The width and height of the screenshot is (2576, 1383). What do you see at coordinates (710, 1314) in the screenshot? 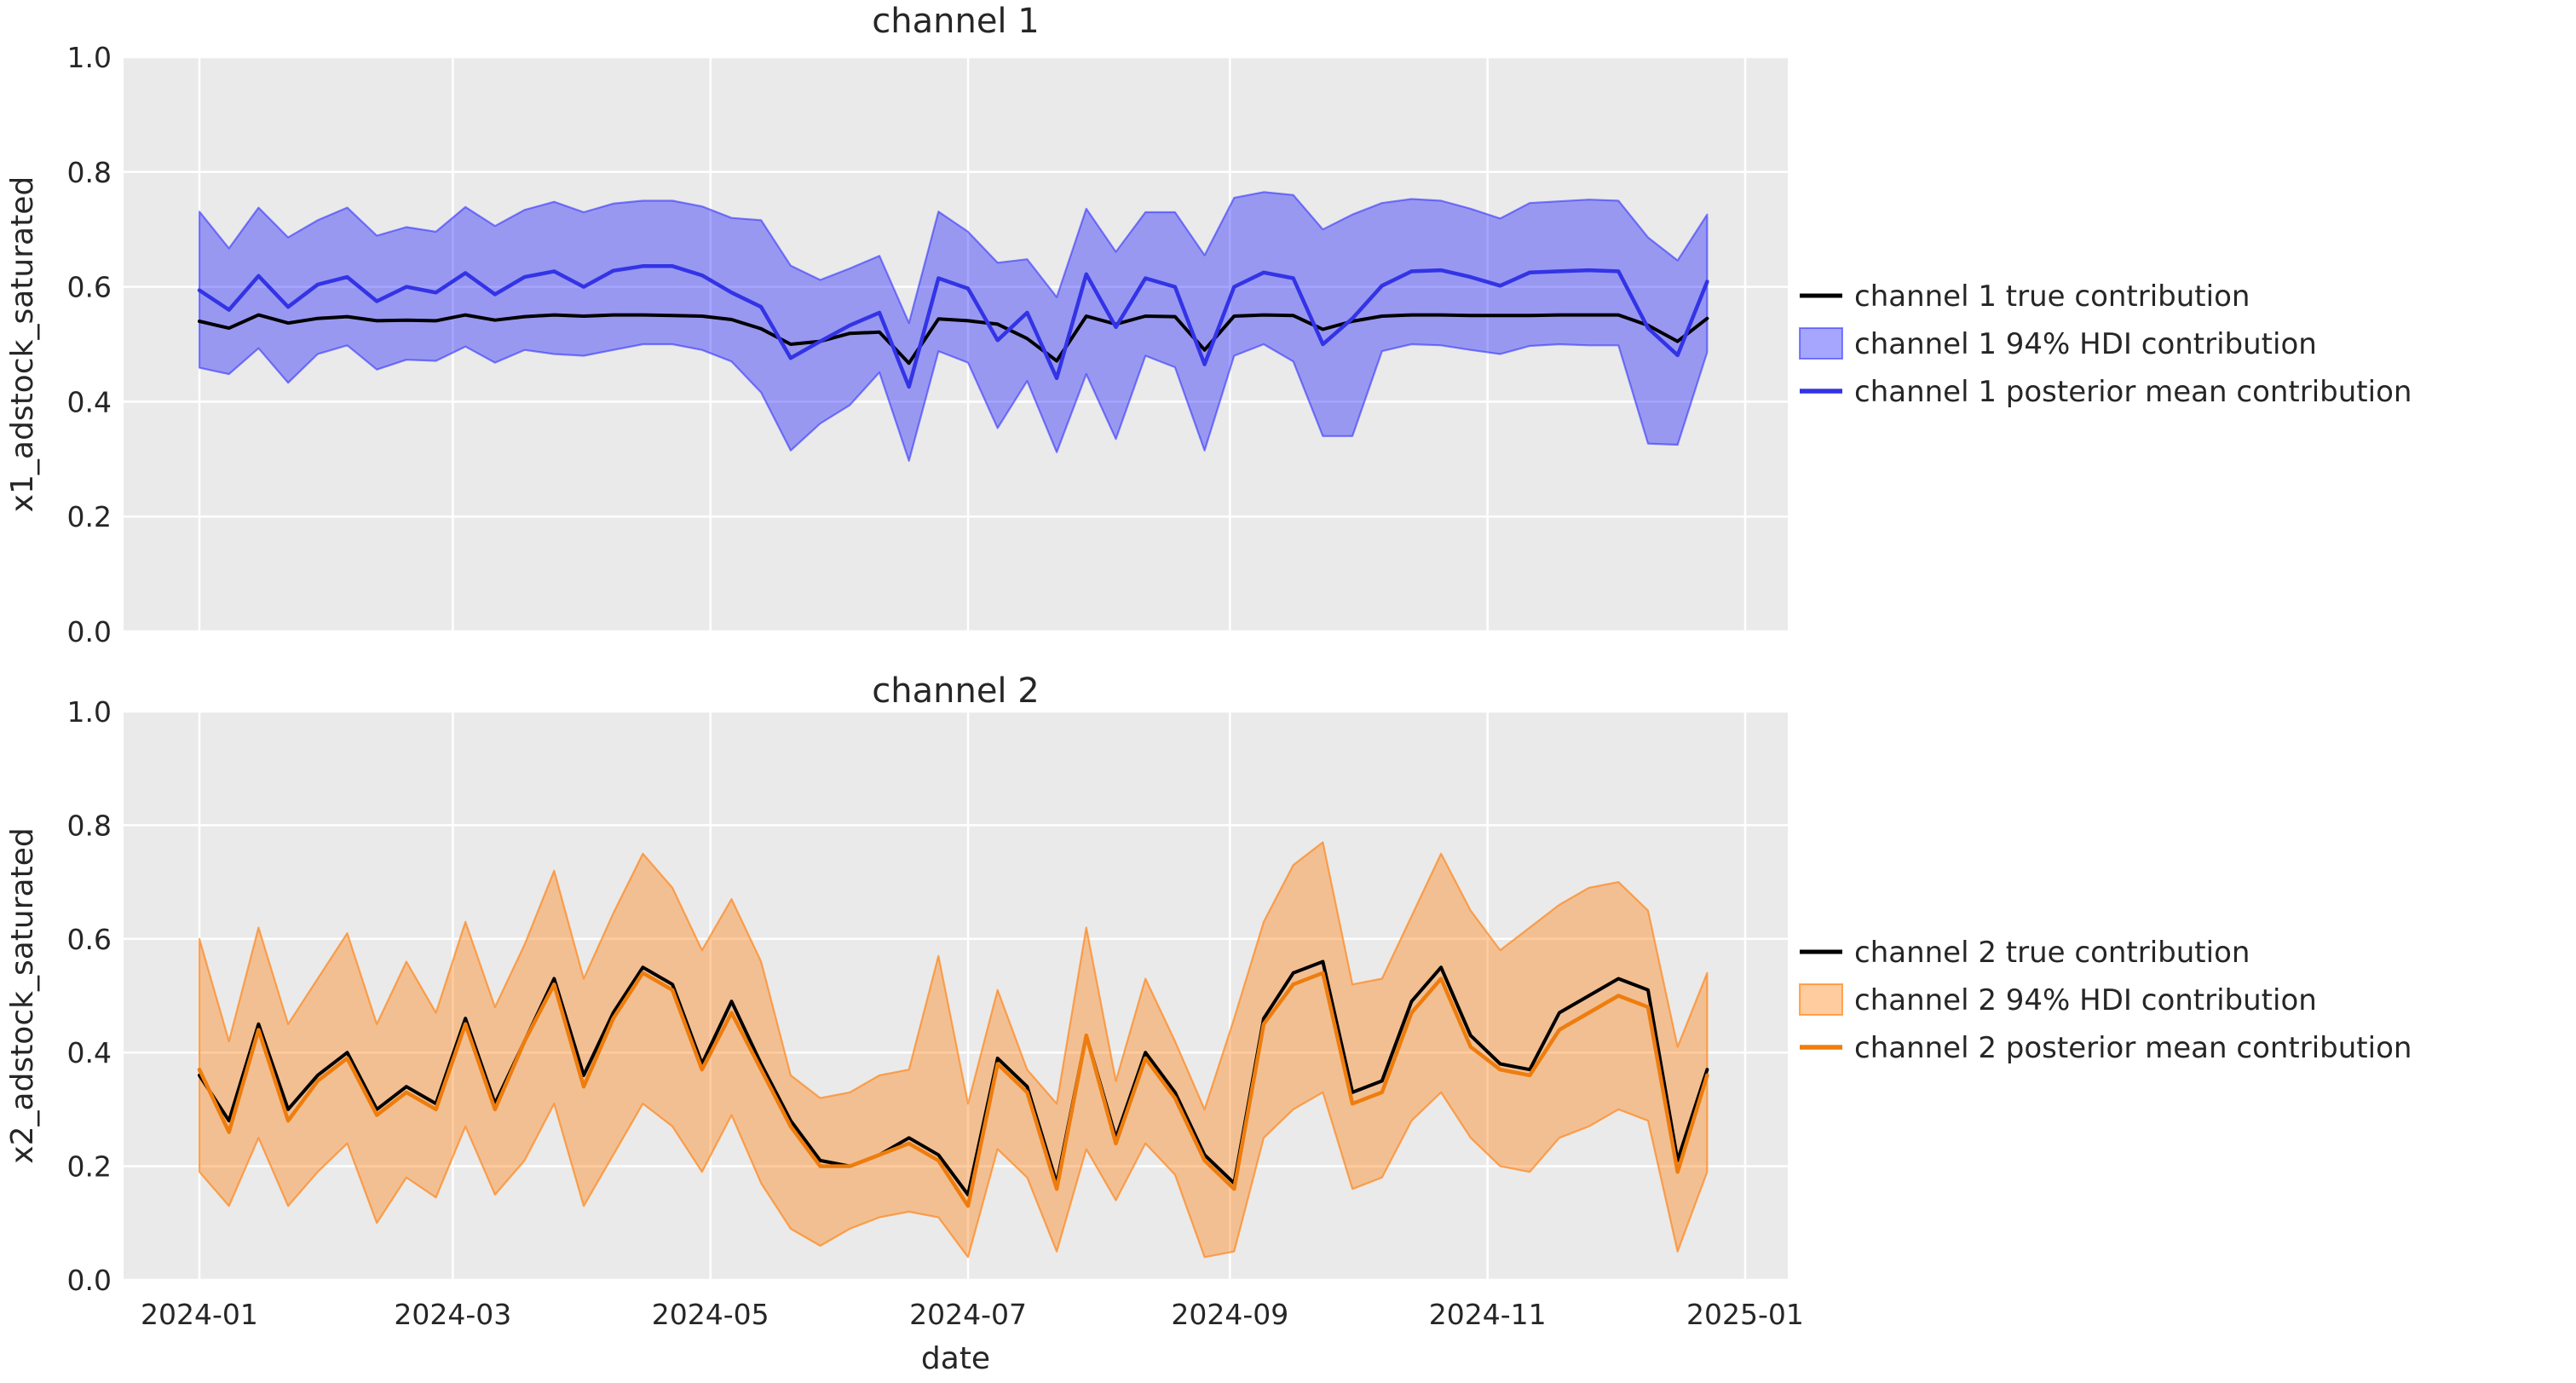
I see `x-tick-label: 2024-05` at bounding box center [710, 1314].